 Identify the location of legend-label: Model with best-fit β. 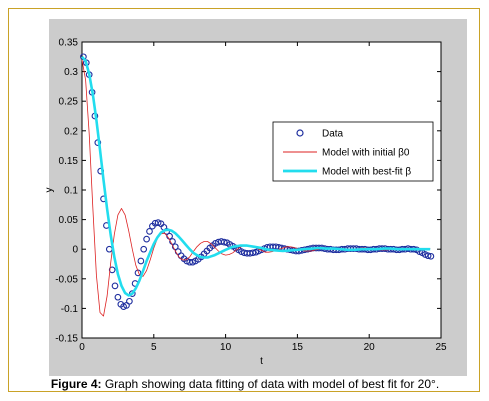
(366, 172).